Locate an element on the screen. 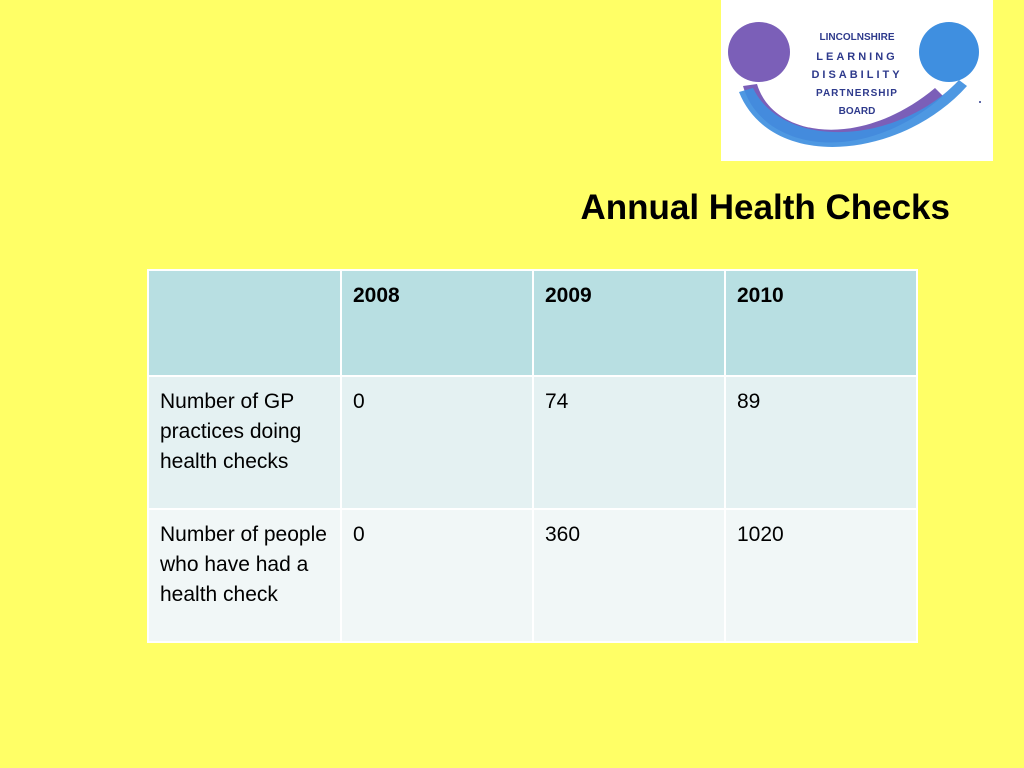 Image resolution: width=1024 pixels, height=768 pixels. logo-line-5: BOARD is located at coordinates (857, 111).